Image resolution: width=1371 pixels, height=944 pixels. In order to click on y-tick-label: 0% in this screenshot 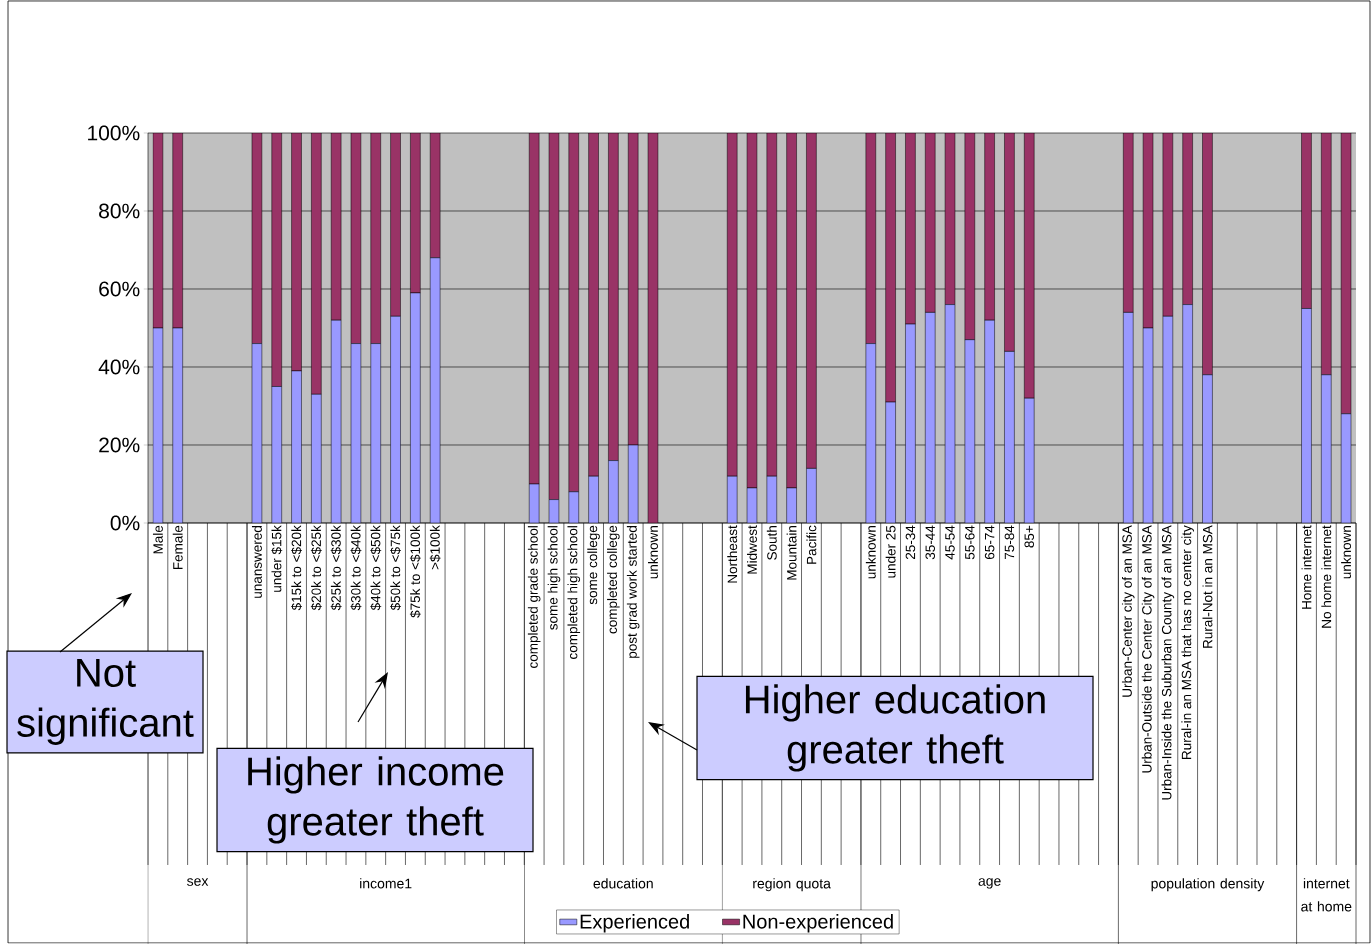, I will do `click(125, 523)`.